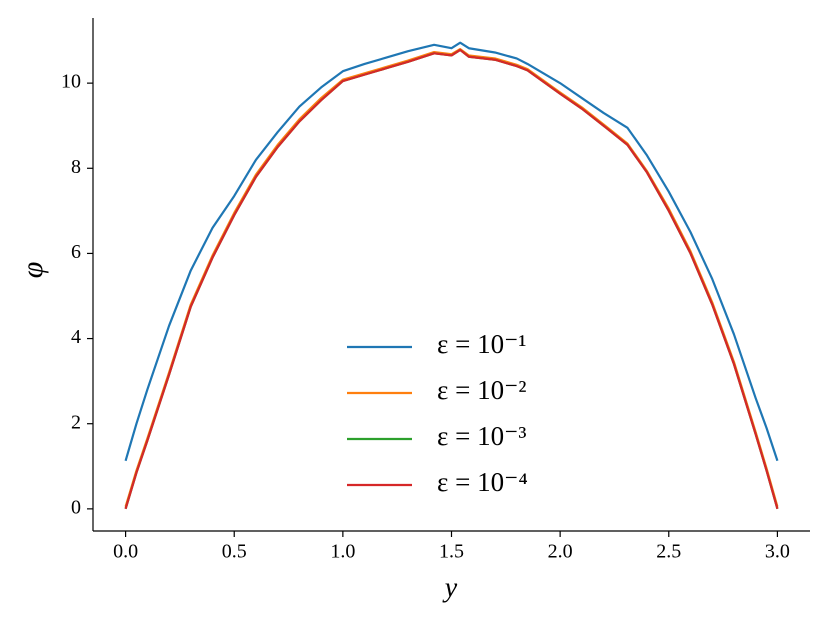 The height and width of the screenshot is (623, 830). I want to click on y-axis-label: φ, so click(32, 270).